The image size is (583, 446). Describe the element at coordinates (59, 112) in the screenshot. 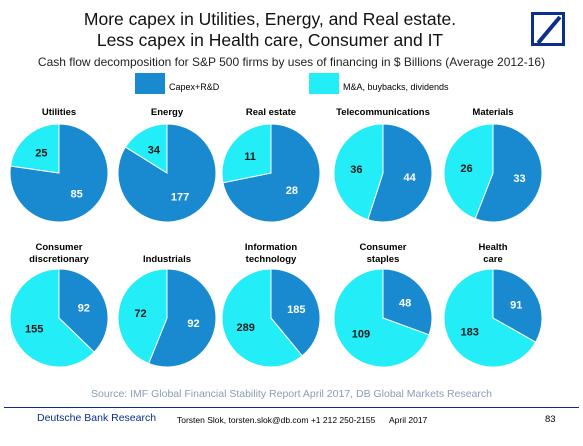

I see `pie-title-utilities: Utilities` at that location.